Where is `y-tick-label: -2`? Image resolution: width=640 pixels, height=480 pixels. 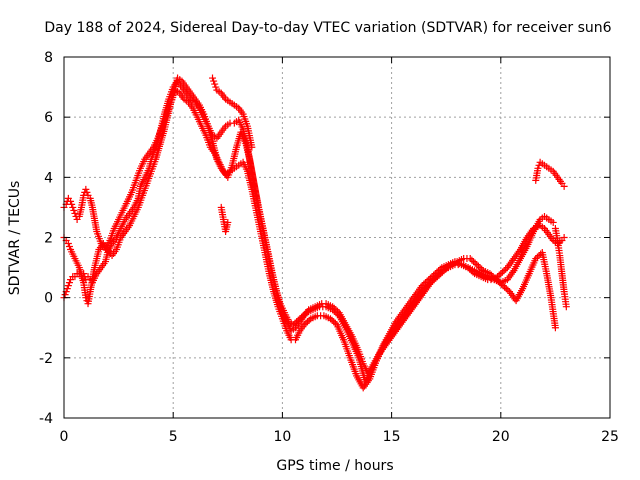 y-tick-label: -2 is located at coordinates (46, 359).